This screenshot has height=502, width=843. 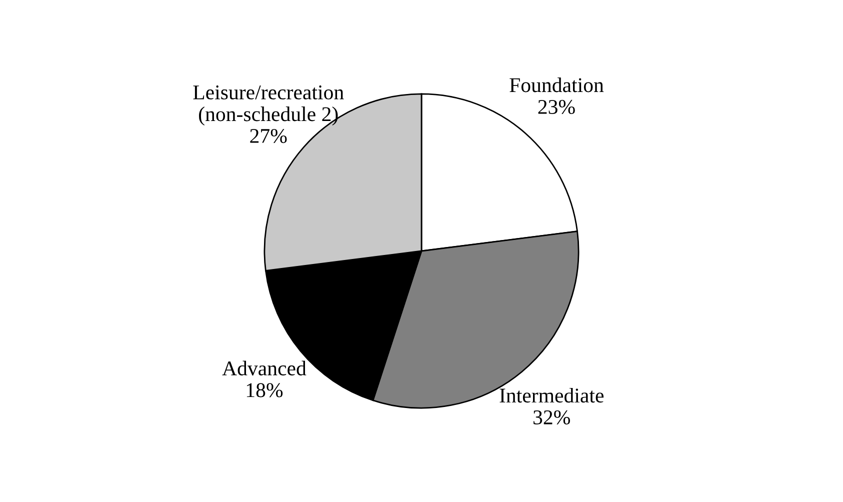 What do you see at coordinates (268, 105) in the screenshot?
I see `slice-label: Leisure/recreation (non-schedule 2)` at bounding box center [268, 105].